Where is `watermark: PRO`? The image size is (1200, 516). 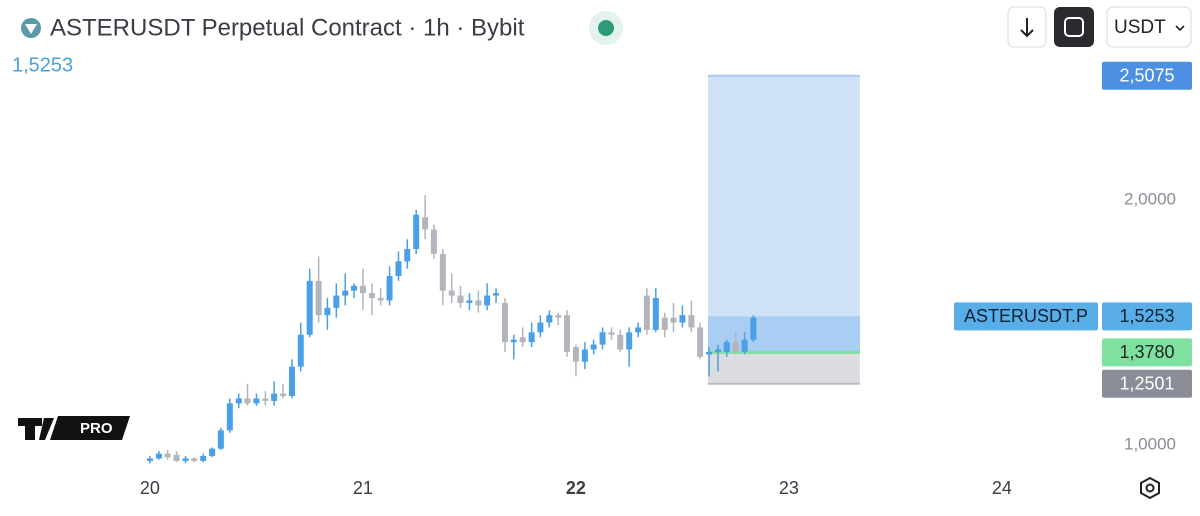 watermark: PRO is located at coordinates (96, 428).